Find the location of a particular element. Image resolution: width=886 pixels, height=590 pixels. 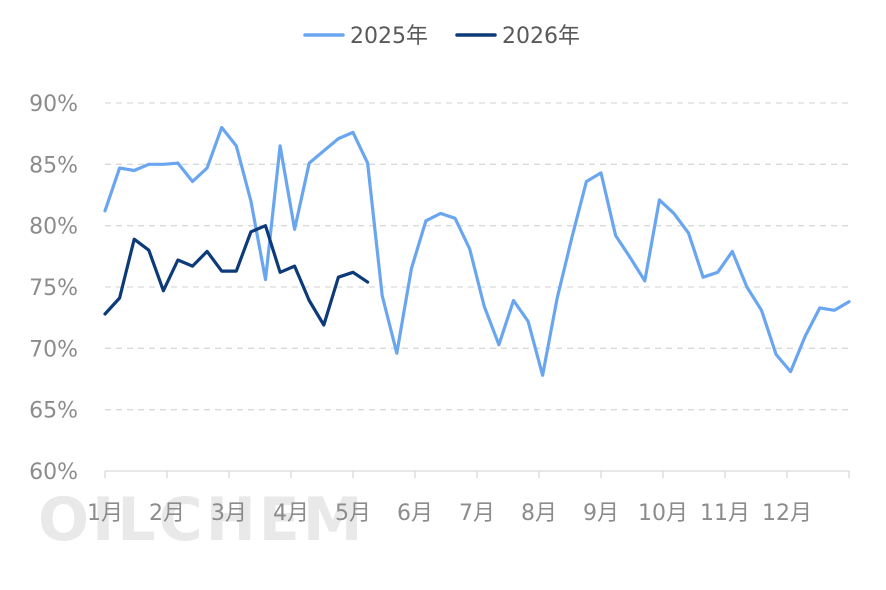

y-tick-label: 65% is located at coordinates (53, 411).